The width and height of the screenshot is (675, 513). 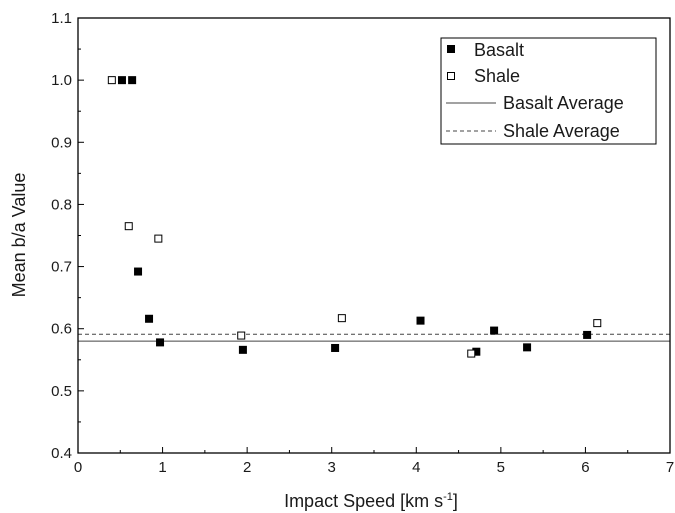 What do you see at coordinates (247, 467) in the screenshot?
I see `x-tick-label: 2` at bounding box center [247, 467].